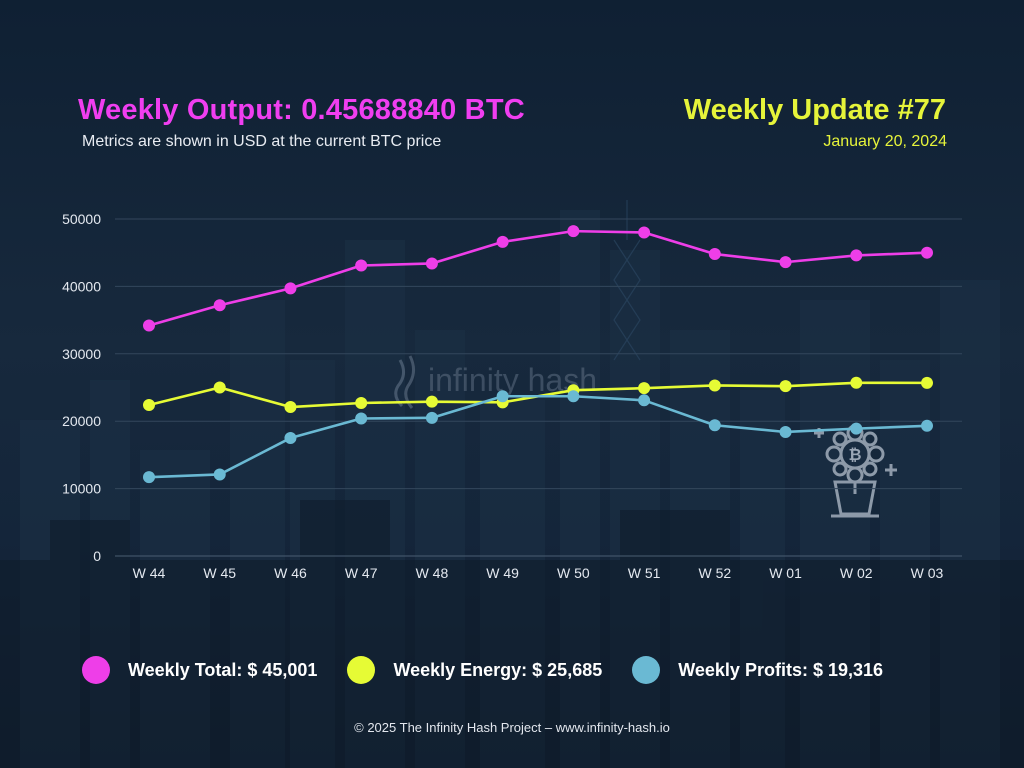  What do you see at coordinates (223, 669) in the screenshot?
I see `legend-label-total: Weekly Total: $ 45,001` at bounding box center [223, 669].